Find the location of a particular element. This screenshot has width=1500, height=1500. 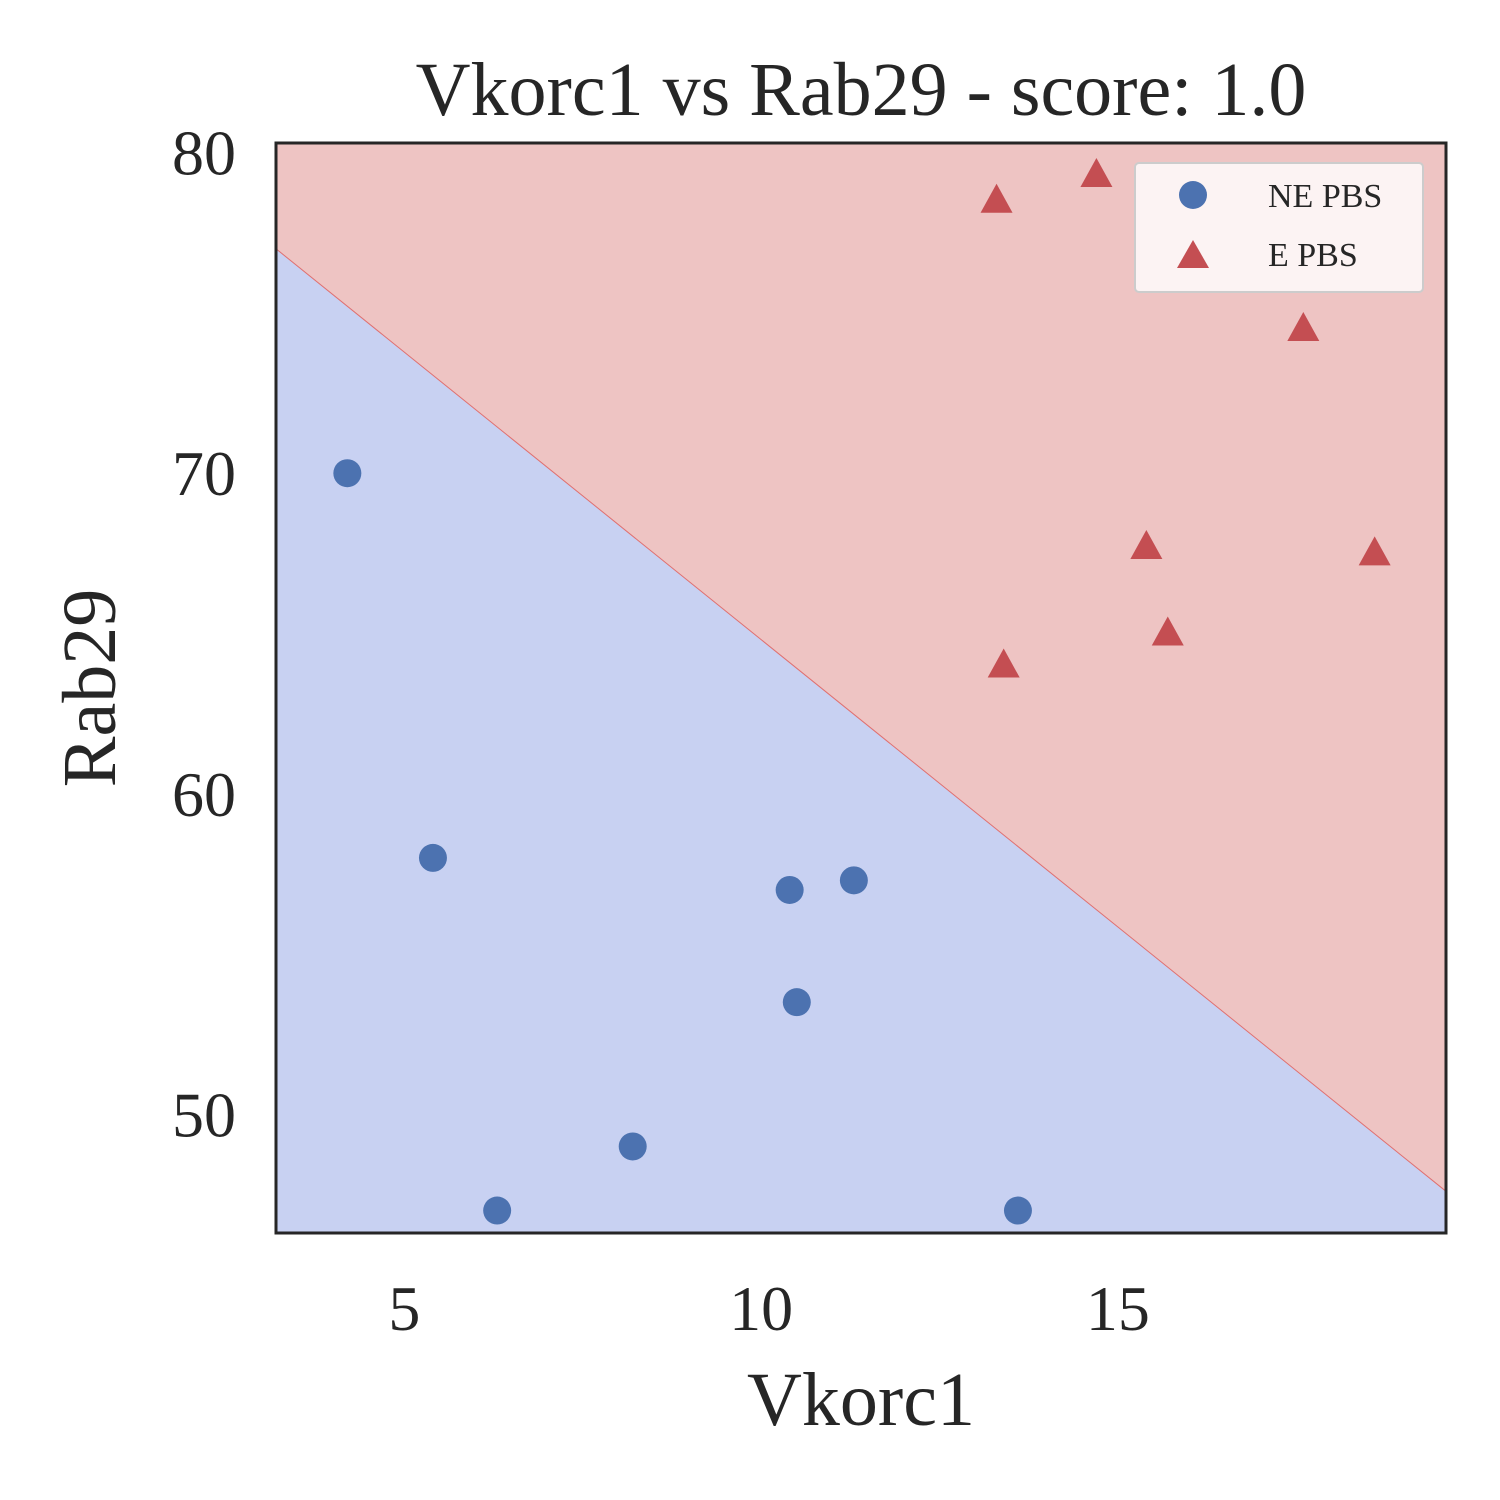

x-axis-ticks: 5 10 15 is located at coordinates (768, 1308).